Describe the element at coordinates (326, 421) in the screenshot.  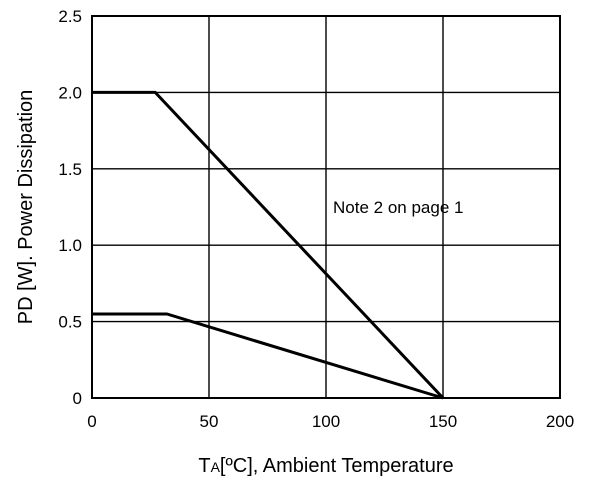
I see `x-tick-label: 100` at that location.